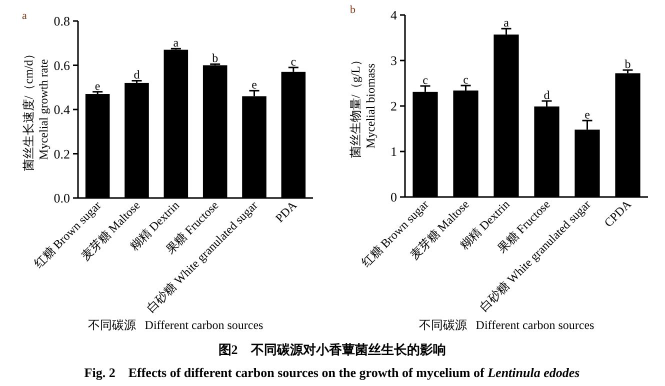 This screenshot has width=665, height=386. Describe the element at coordinates (332, 372) in the screenshot. I see `caption: Fig. 2 Effects of different carbon sources on the growth of mycelium of Lentinula edodes` at that location.